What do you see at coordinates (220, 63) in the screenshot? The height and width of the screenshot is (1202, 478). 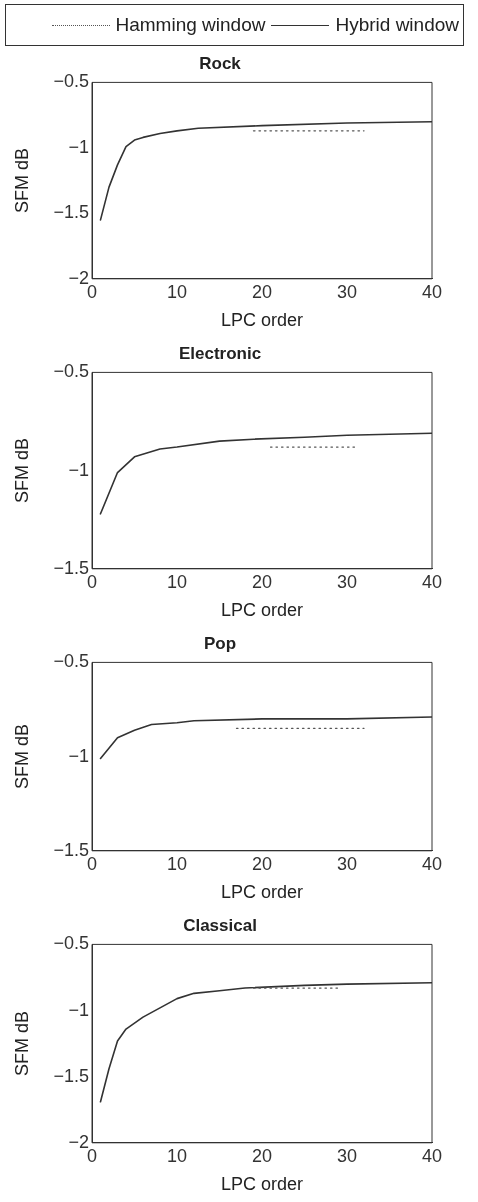 I see `chart-title: Rock` at bounding box center [220, 63].